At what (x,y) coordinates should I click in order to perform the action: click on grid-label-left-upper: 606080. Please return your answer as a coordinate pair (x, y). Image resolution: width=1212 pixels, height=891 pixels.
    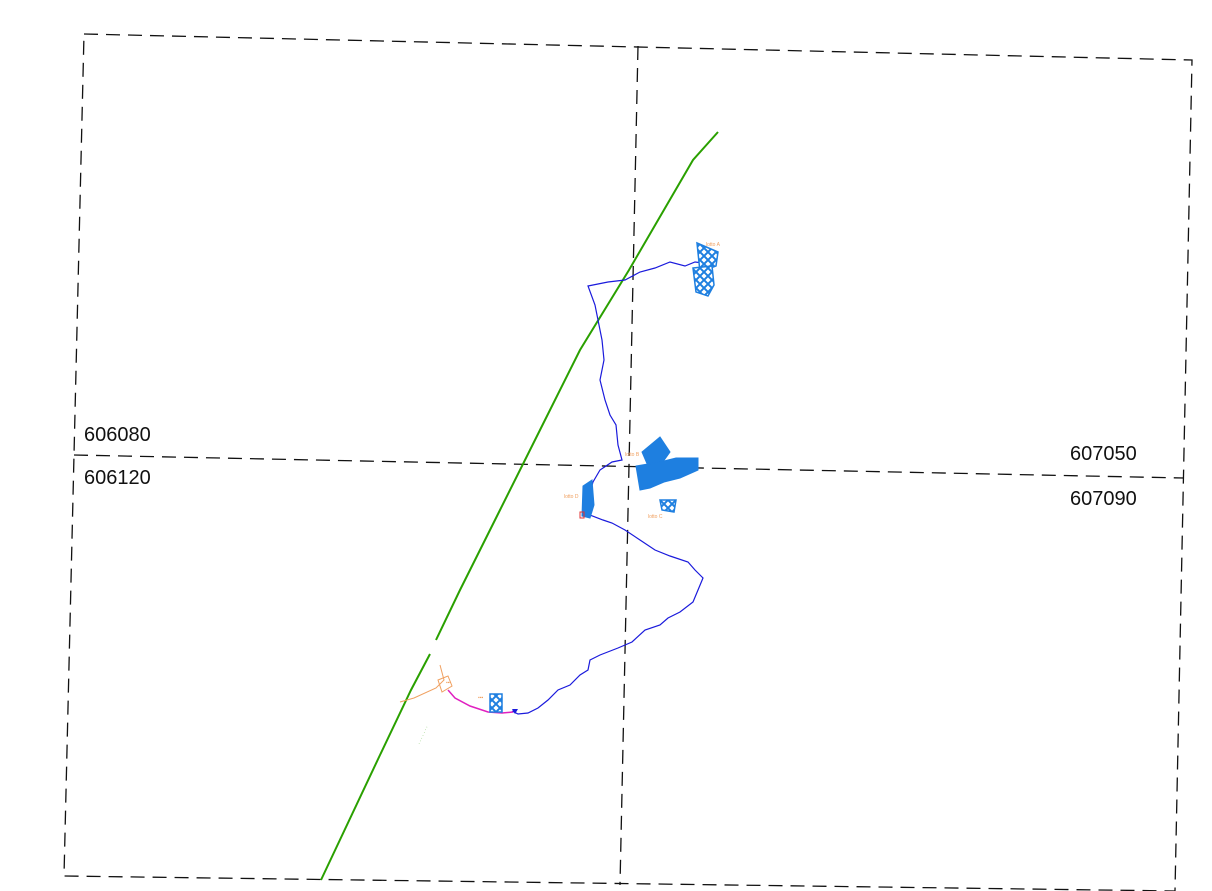
    Looking at the image, I should click on (117, 435).